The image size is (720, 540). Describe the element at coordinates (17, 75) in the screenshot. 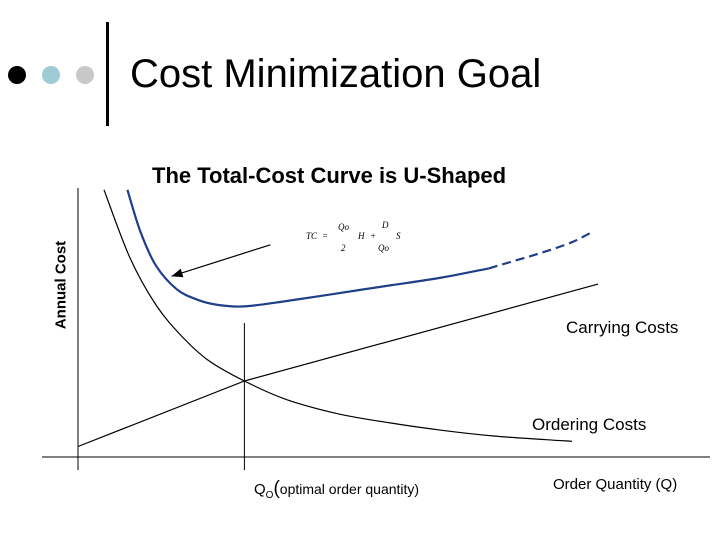

I see `bullet-dot-dark` at that location.